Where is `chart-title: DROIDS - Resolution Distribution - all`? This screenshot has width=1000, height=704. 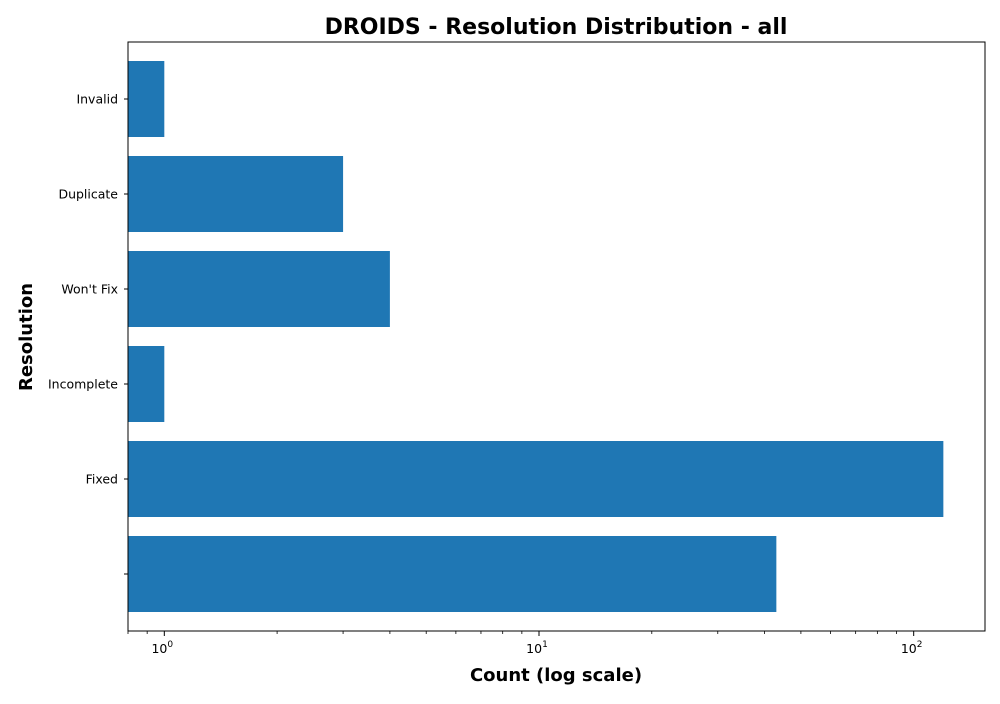
chart-title: DROIDS - Resolution Distribution - all is located at coordinates (556, 27).